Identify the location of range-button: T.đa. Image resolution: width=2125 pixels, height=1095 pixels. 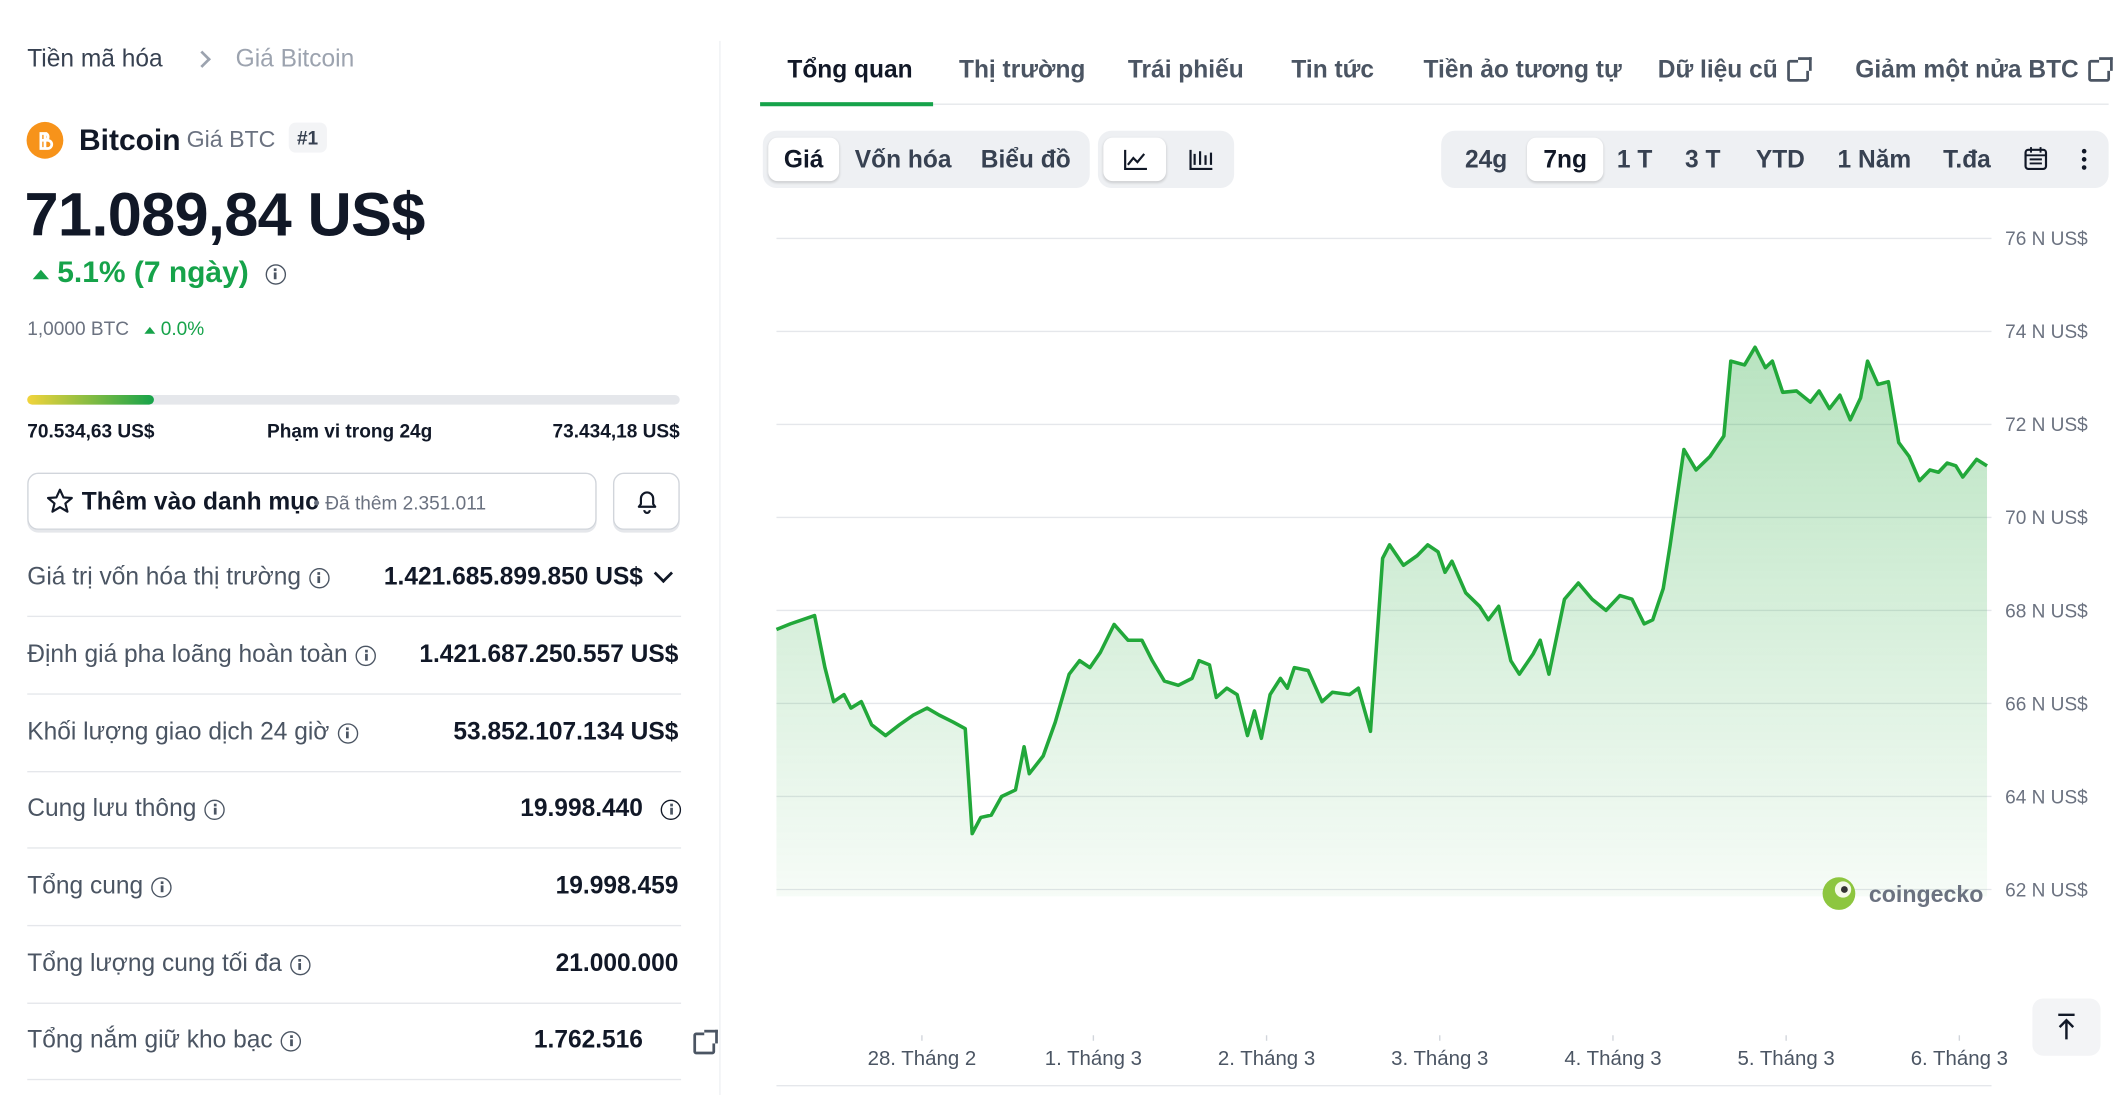
(1967, 159).